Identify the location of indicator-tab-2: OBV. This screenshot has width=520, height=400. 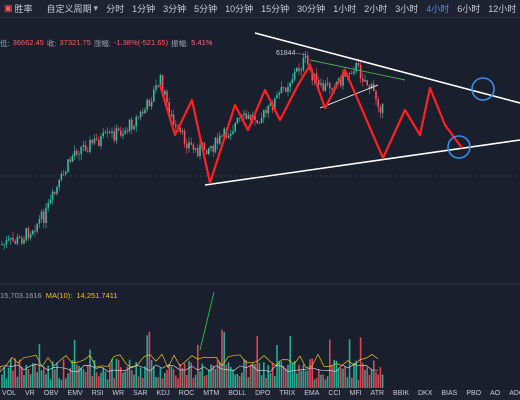
(51, 393).